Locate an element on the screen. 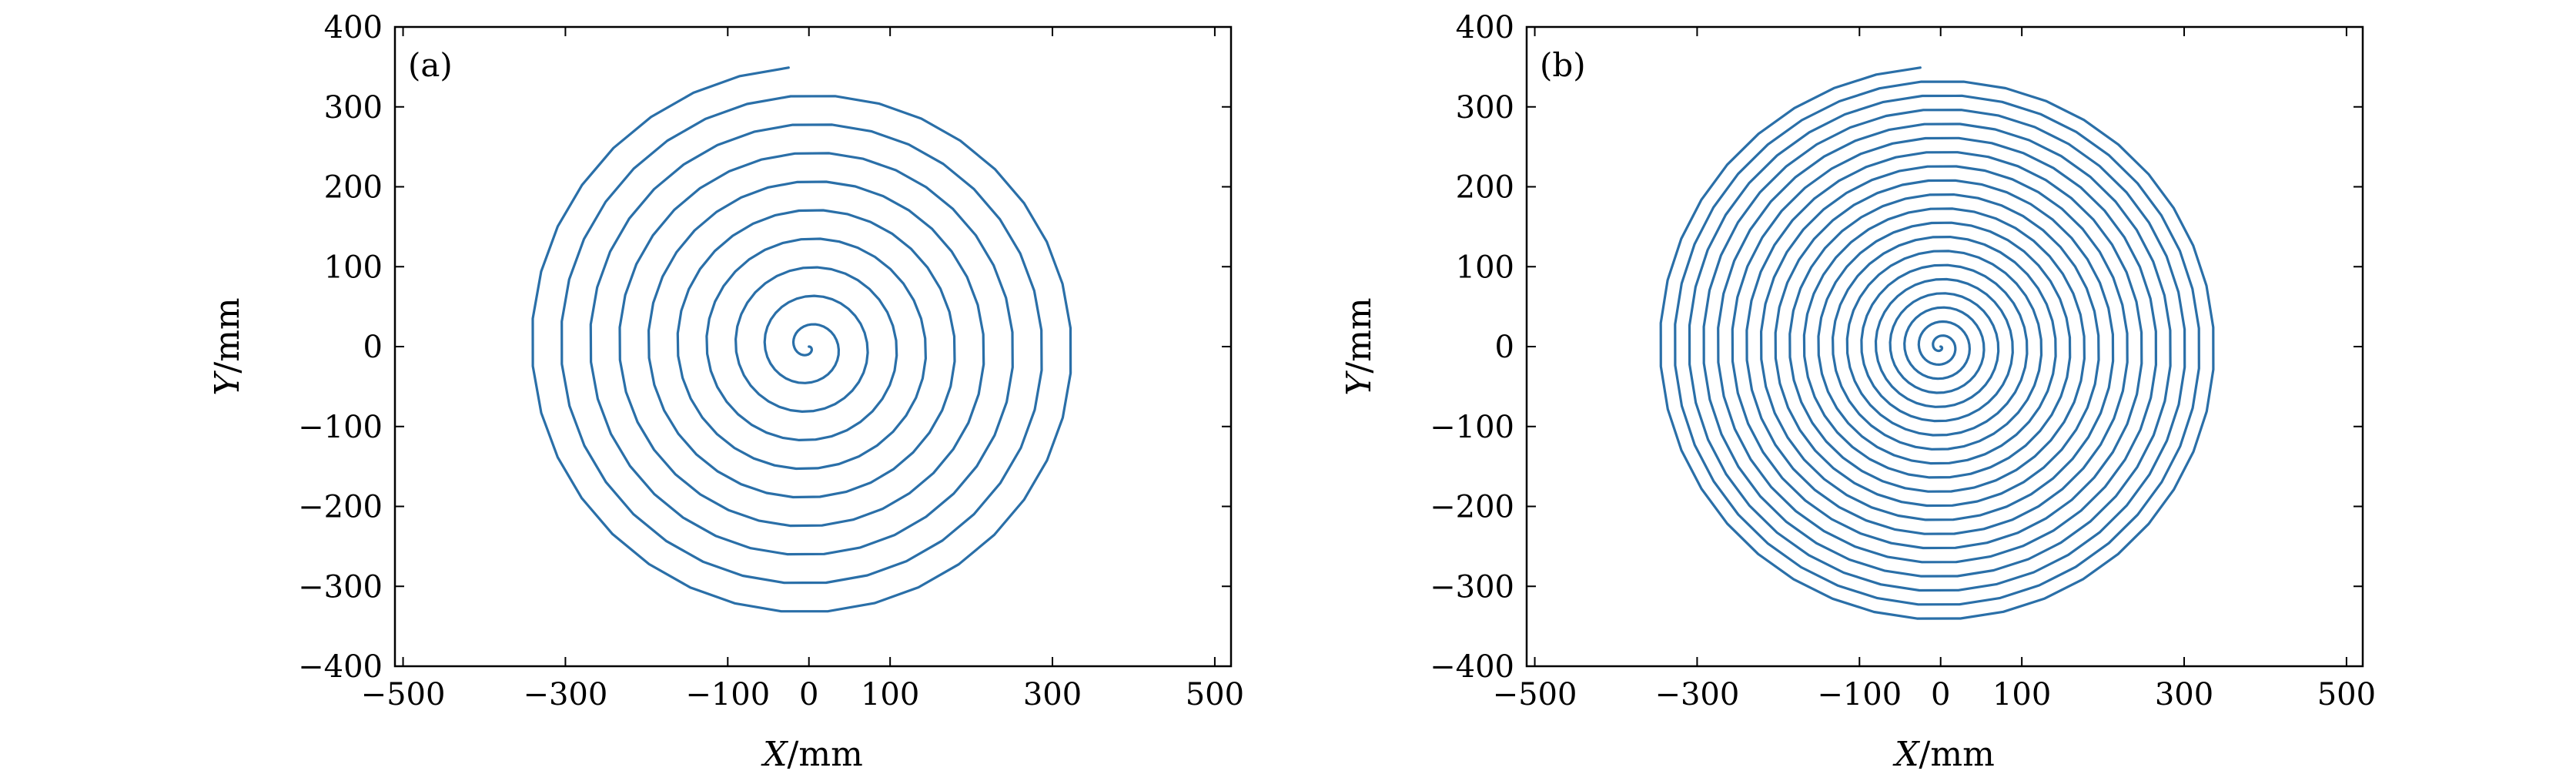 This screenshot has width=2576, height=781. spiral-line is located at coordinates (802, 340).